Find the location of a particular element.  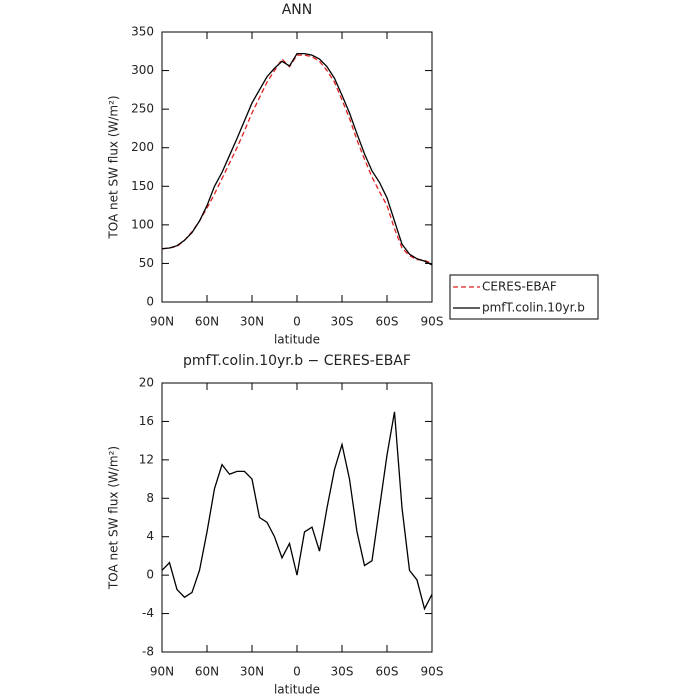

y-tick-label: 12 is located at coordinates (146, 459).